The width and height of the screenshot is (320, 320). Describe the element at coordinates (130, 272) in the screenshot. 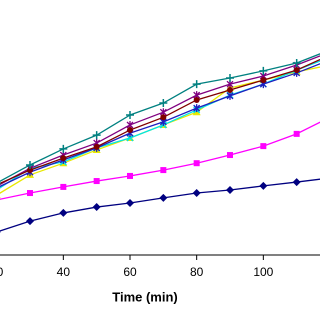

I see `x-tick-label: 60` at that location.